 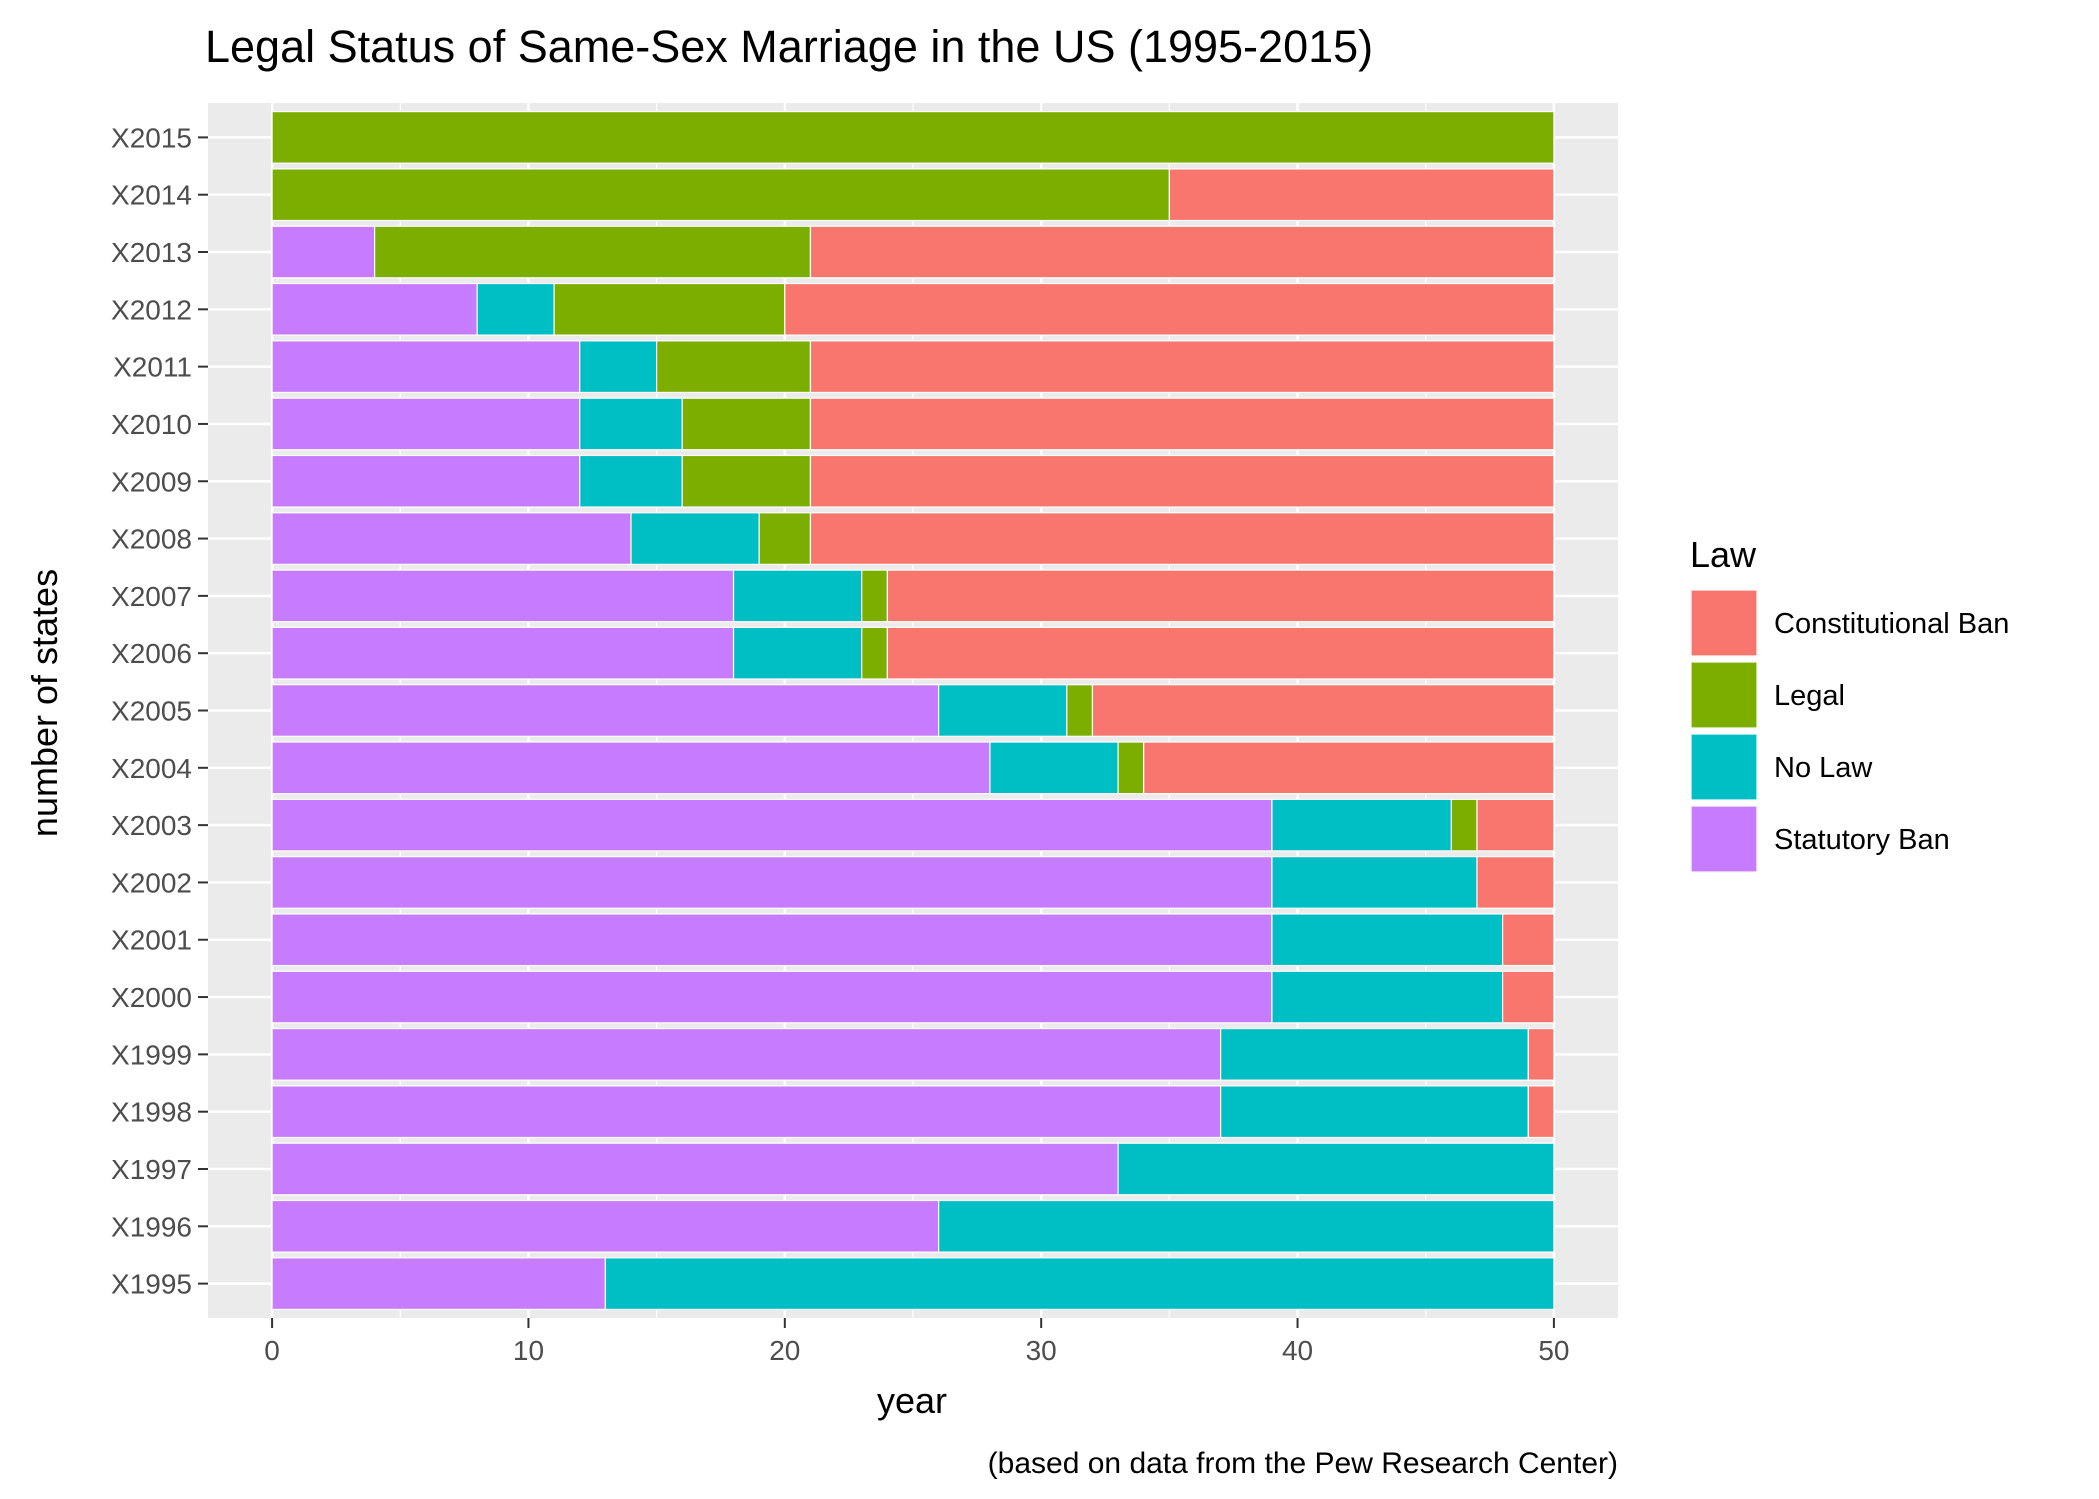 What do you see at coordinates (426, 424) in the screenshot?
I see `bar-x2010-statutory-ban` at bounding box center [426, 424].